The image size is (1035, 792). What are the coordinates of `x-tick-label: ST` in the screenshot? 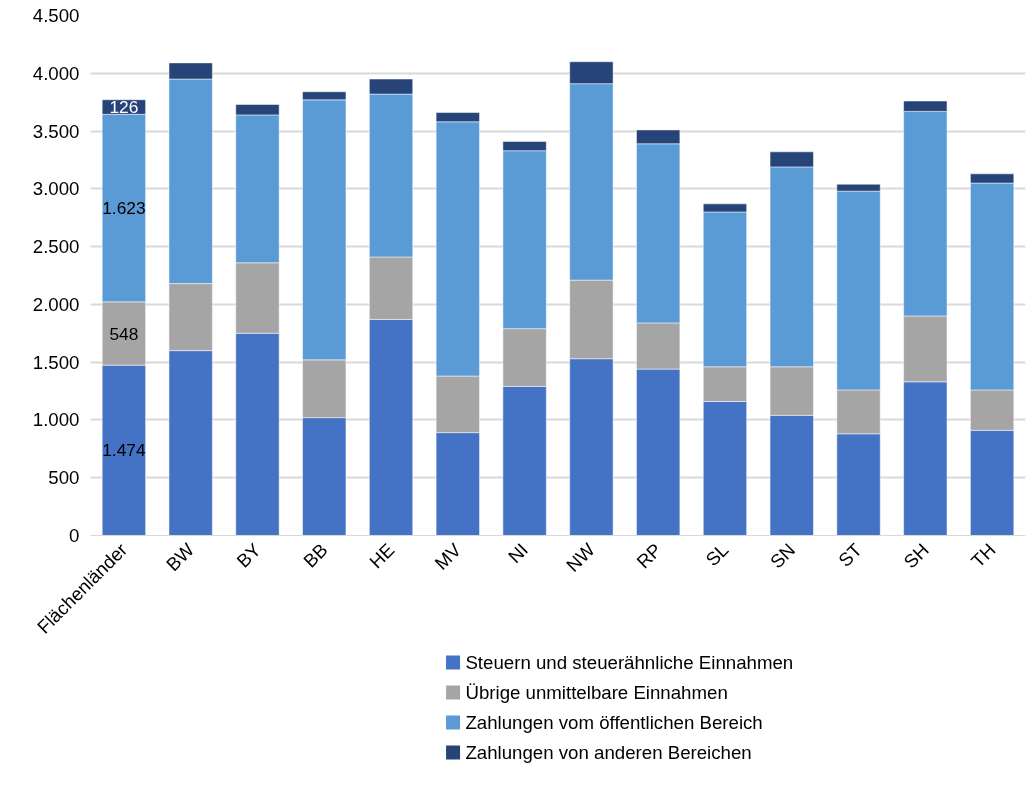 It's located at (850, 555).